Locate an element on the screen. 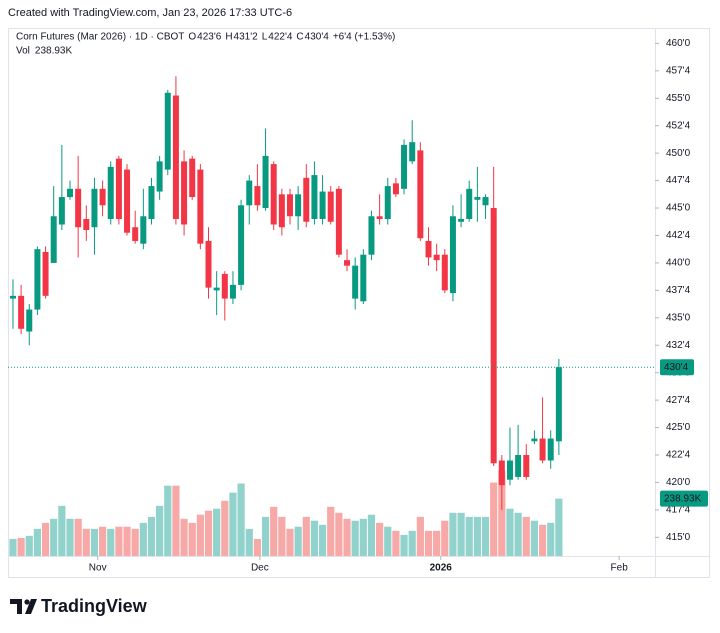 Image resolution: width=720 pixels, height=633 pixels. ohlc-value: 430'4 is located at coordinates (317, 37).